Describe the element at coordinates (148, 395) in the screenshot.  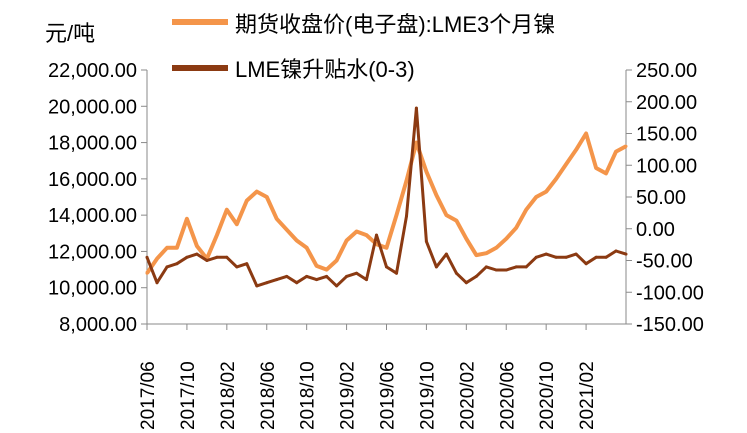
I see `x-tick-label: 2017/06` at that location.